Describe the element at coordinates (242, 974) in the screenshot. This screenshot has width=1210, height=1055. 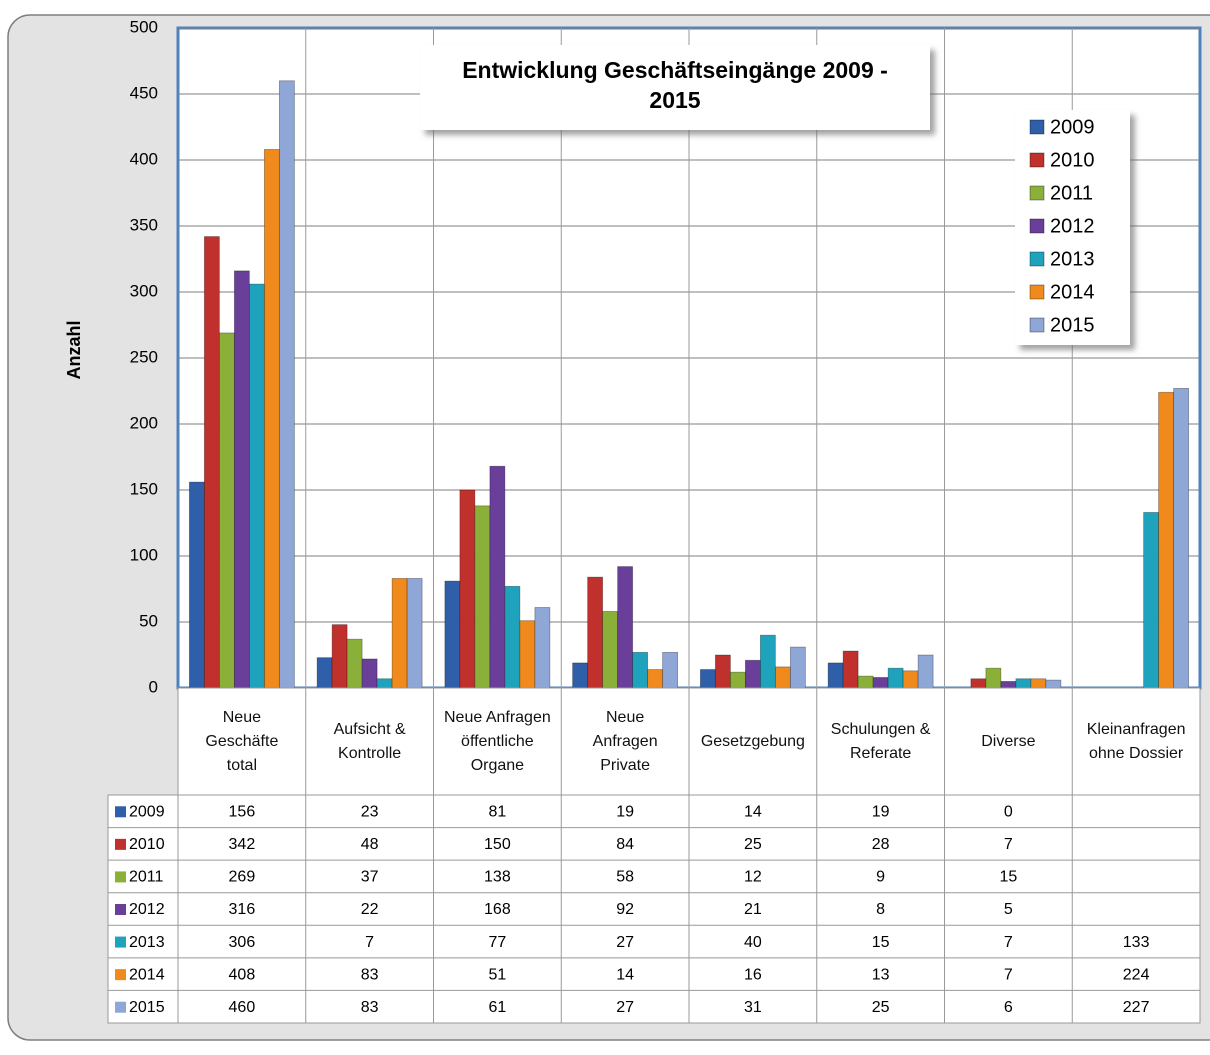
I see `table-value: 408` at that location.